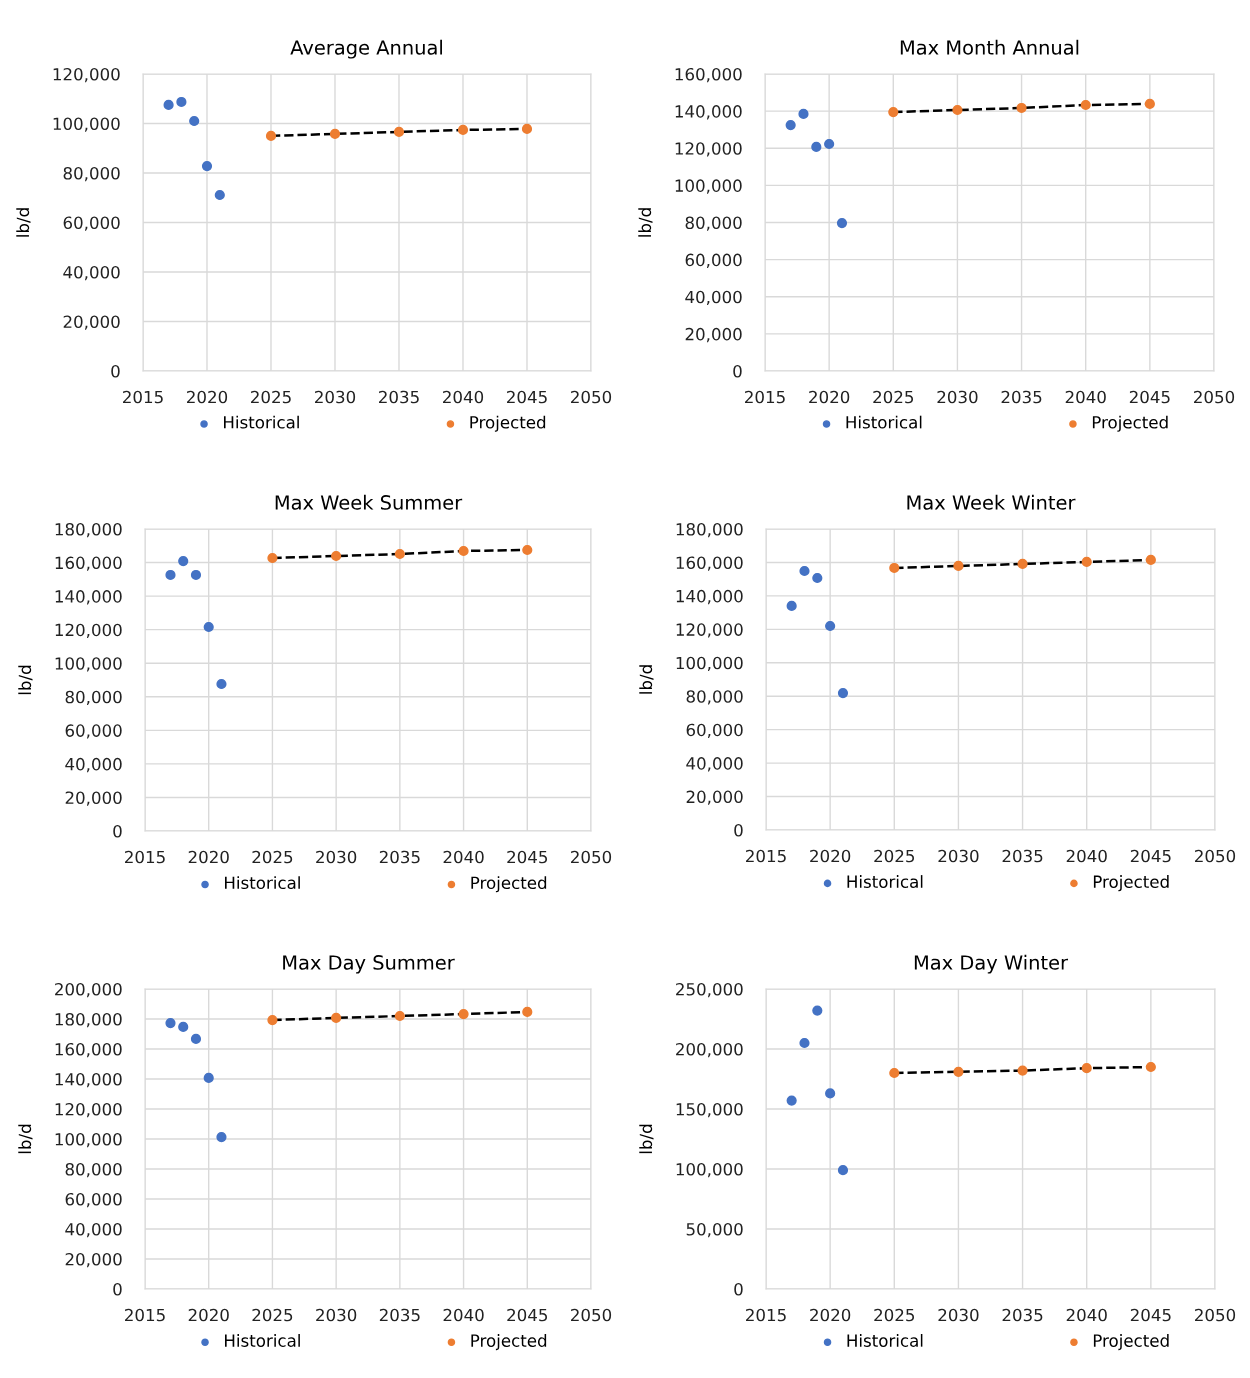 Image resolution: width=1250 pixels, height=1378 pixels. I want to click on chart-title: Max Week Winter, so click(991, 502).